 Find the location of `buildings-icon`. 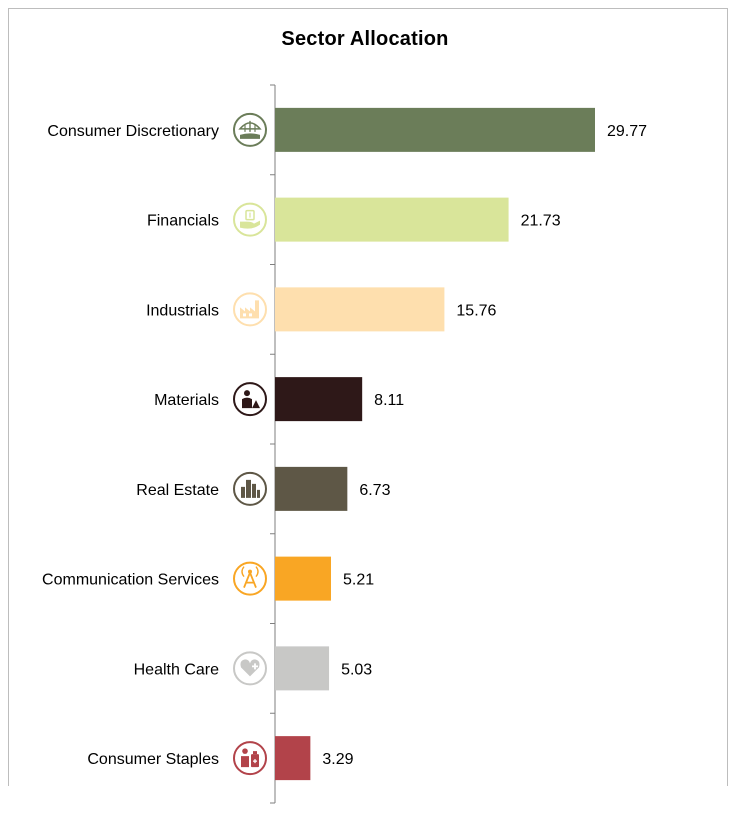

buildings-icon is located at coordinates (250, 488).